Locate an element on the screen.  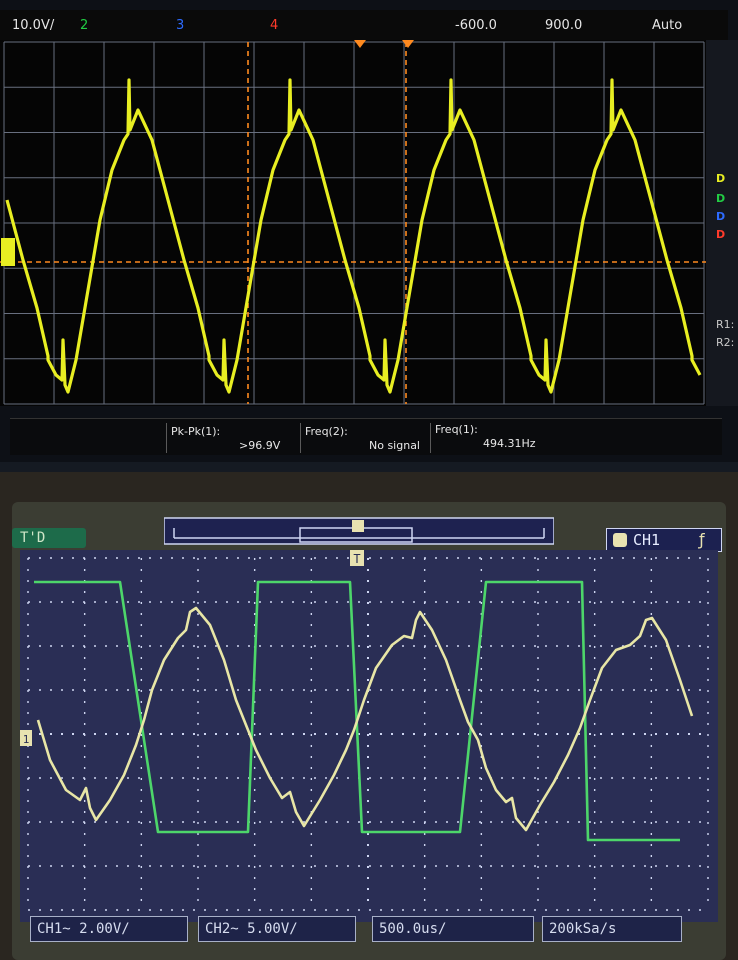
photo-divider is located at coordinates (369, 467).